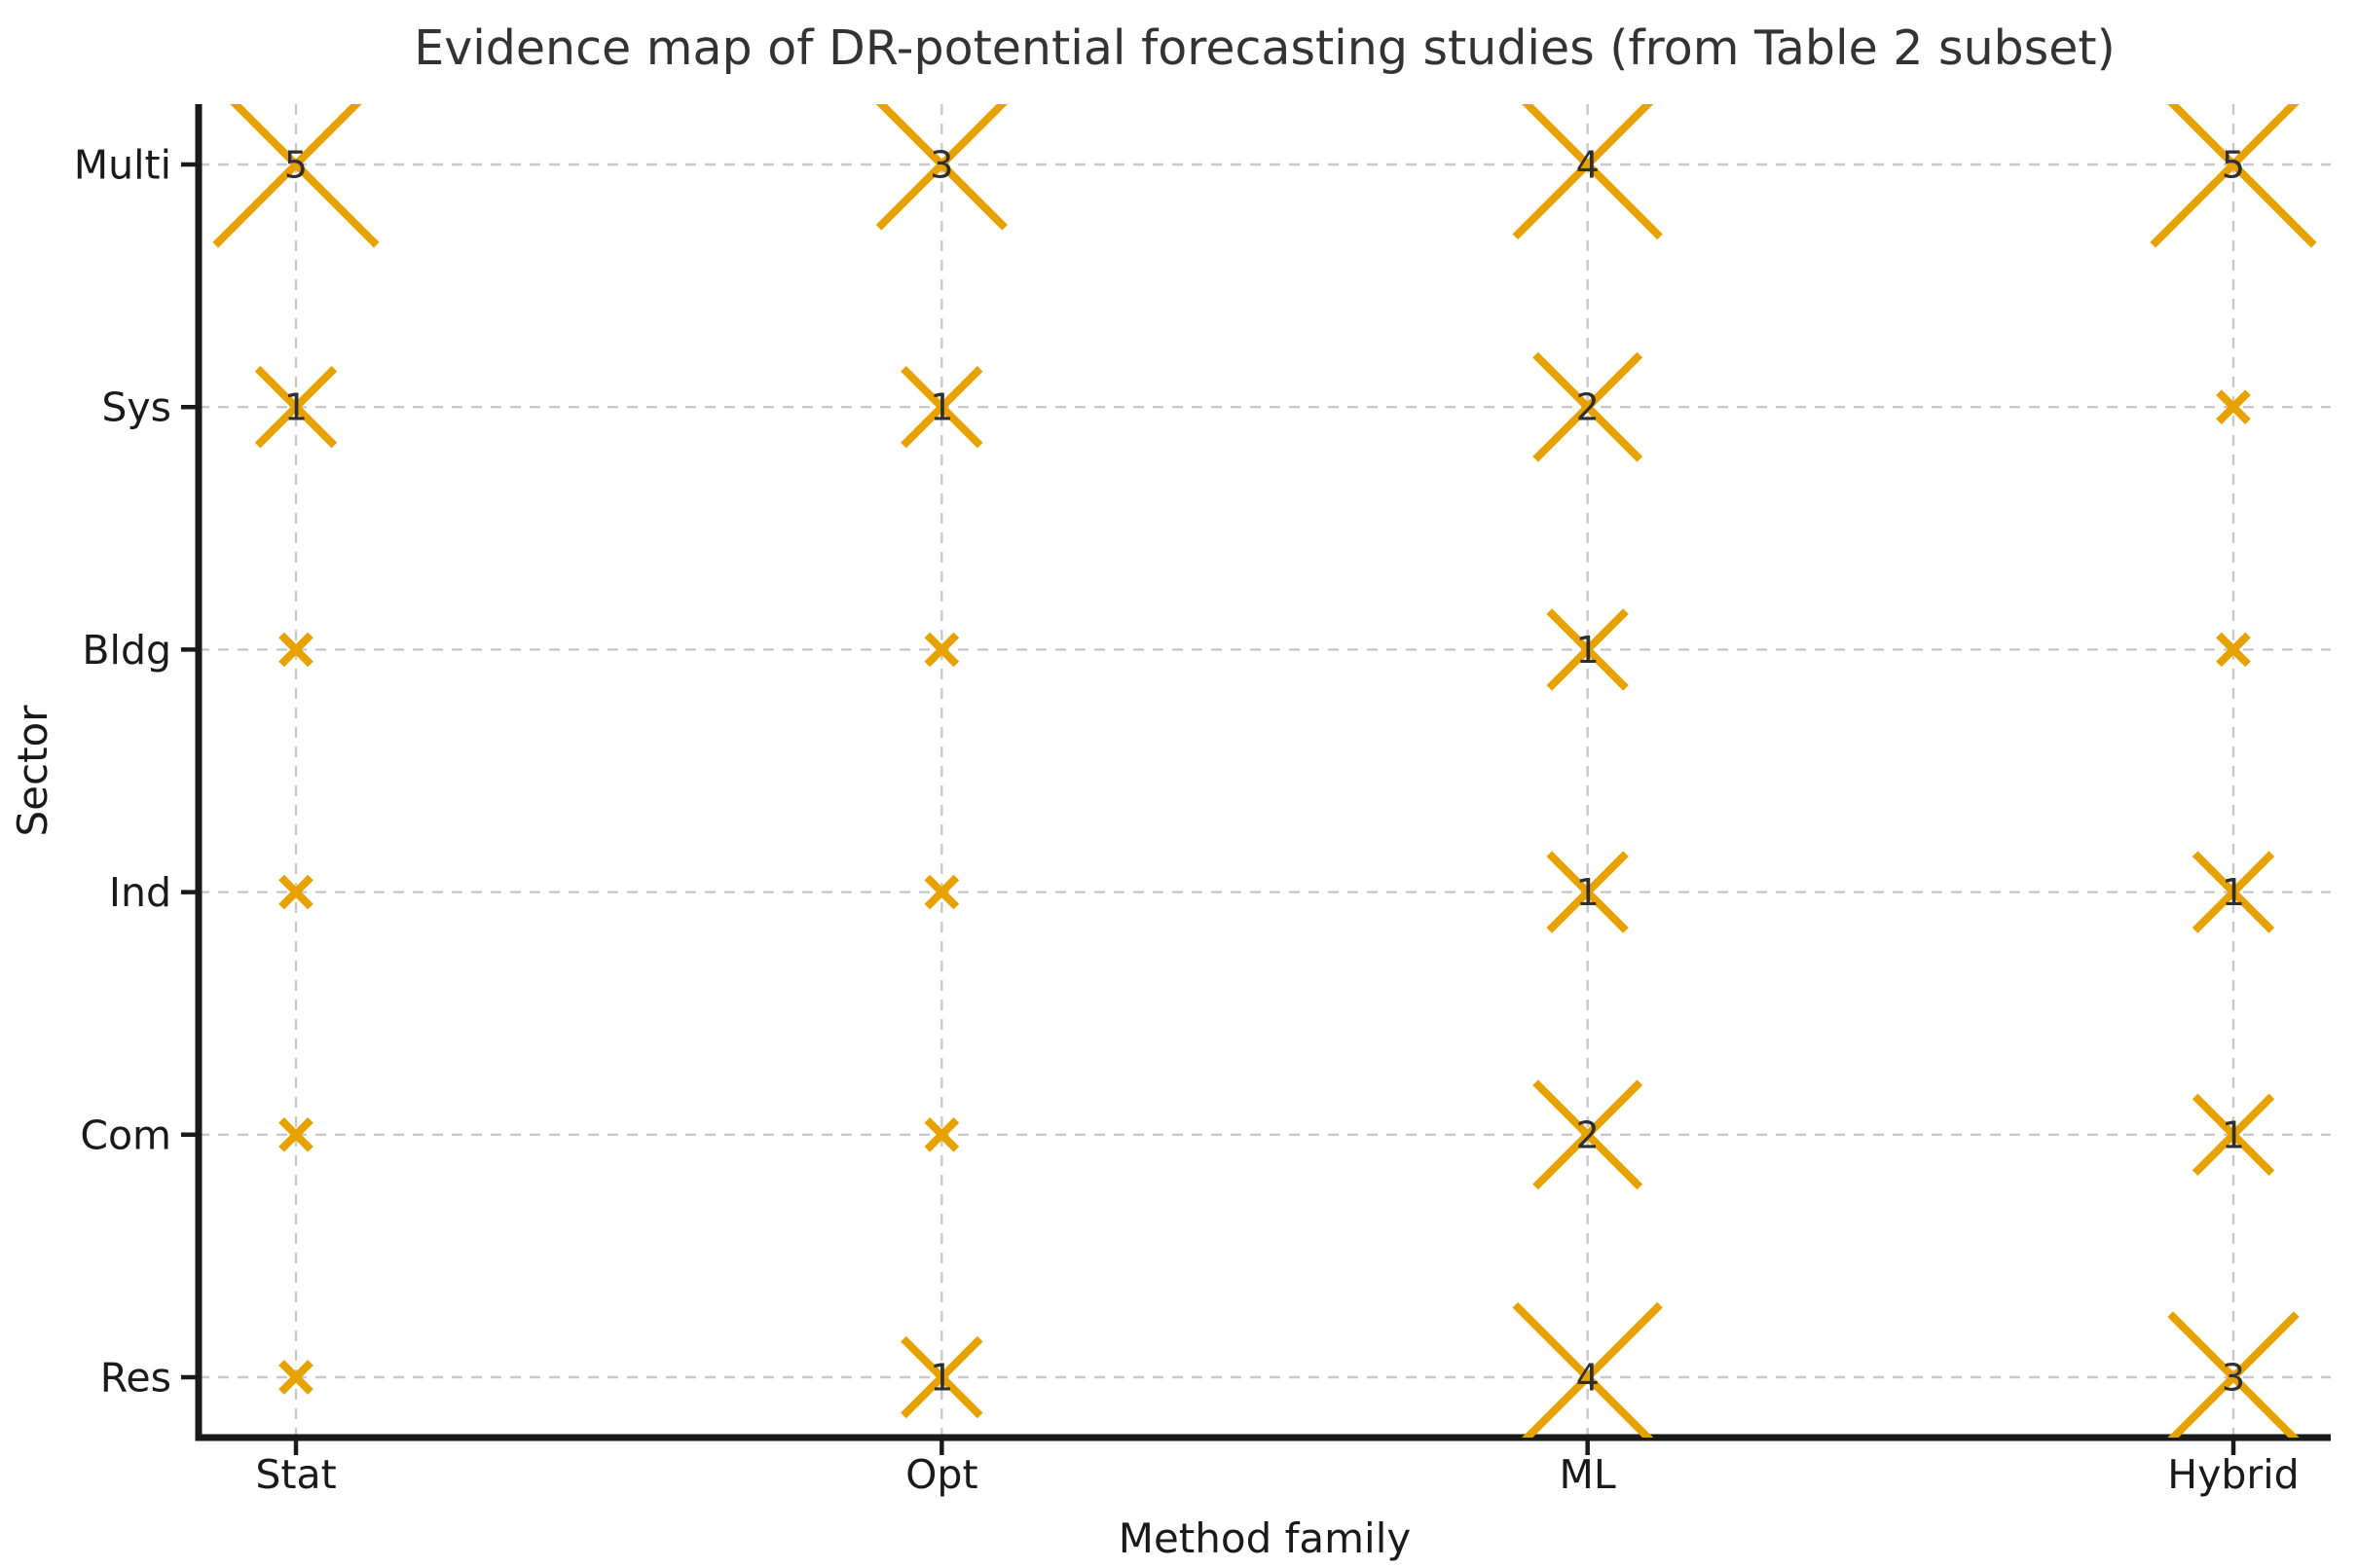  What do you see at coordinates (1266, 1538) in the screenshot?
I see `x-axis-label: Method family` at bounding box center [1266, 1538].